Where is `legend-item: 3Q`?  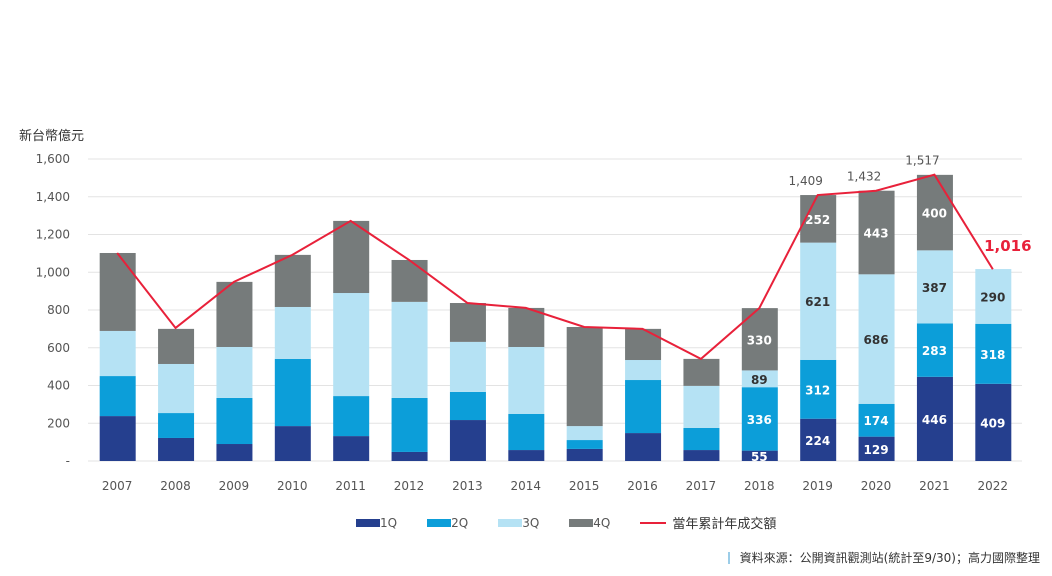
legend-item: 3Q is located at coordinates (518, 523).